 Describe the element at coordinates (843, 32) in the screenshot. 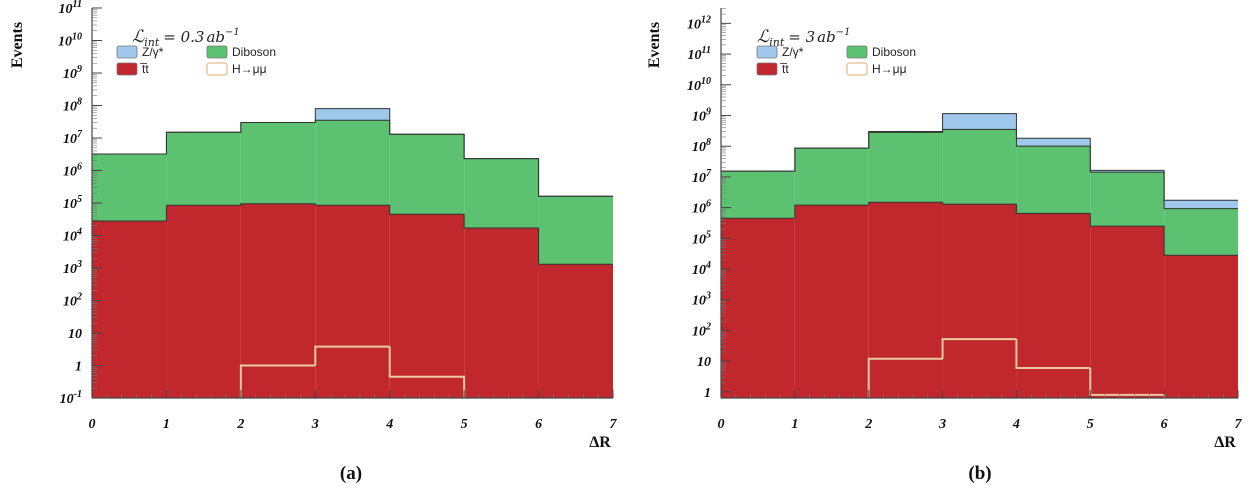

I see `lumi-exponent: −1` at that location.